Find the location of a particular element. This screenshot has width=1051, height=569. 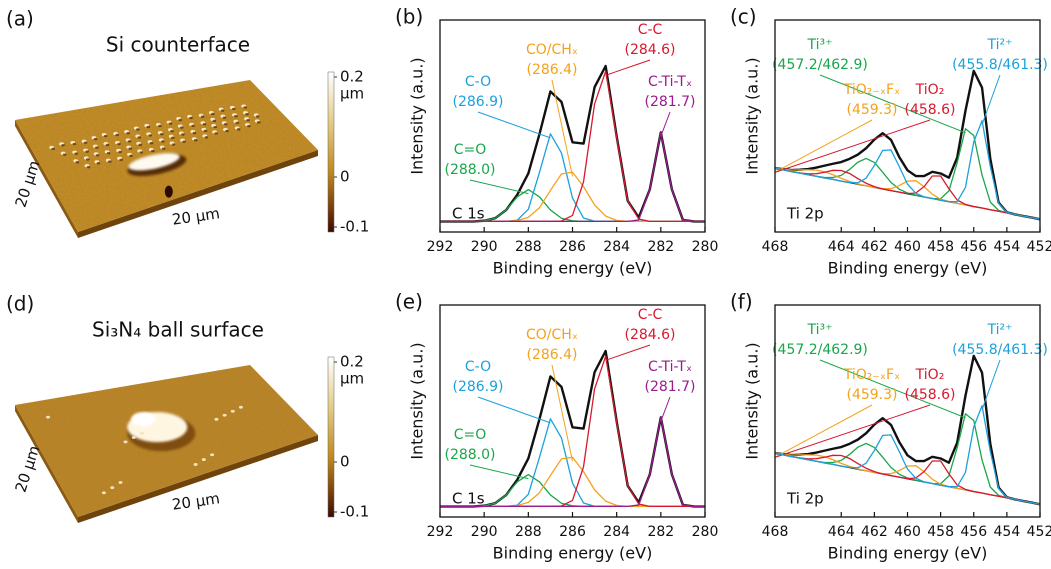

x-tick-label: 452 is located at coordinates (1039, 532).